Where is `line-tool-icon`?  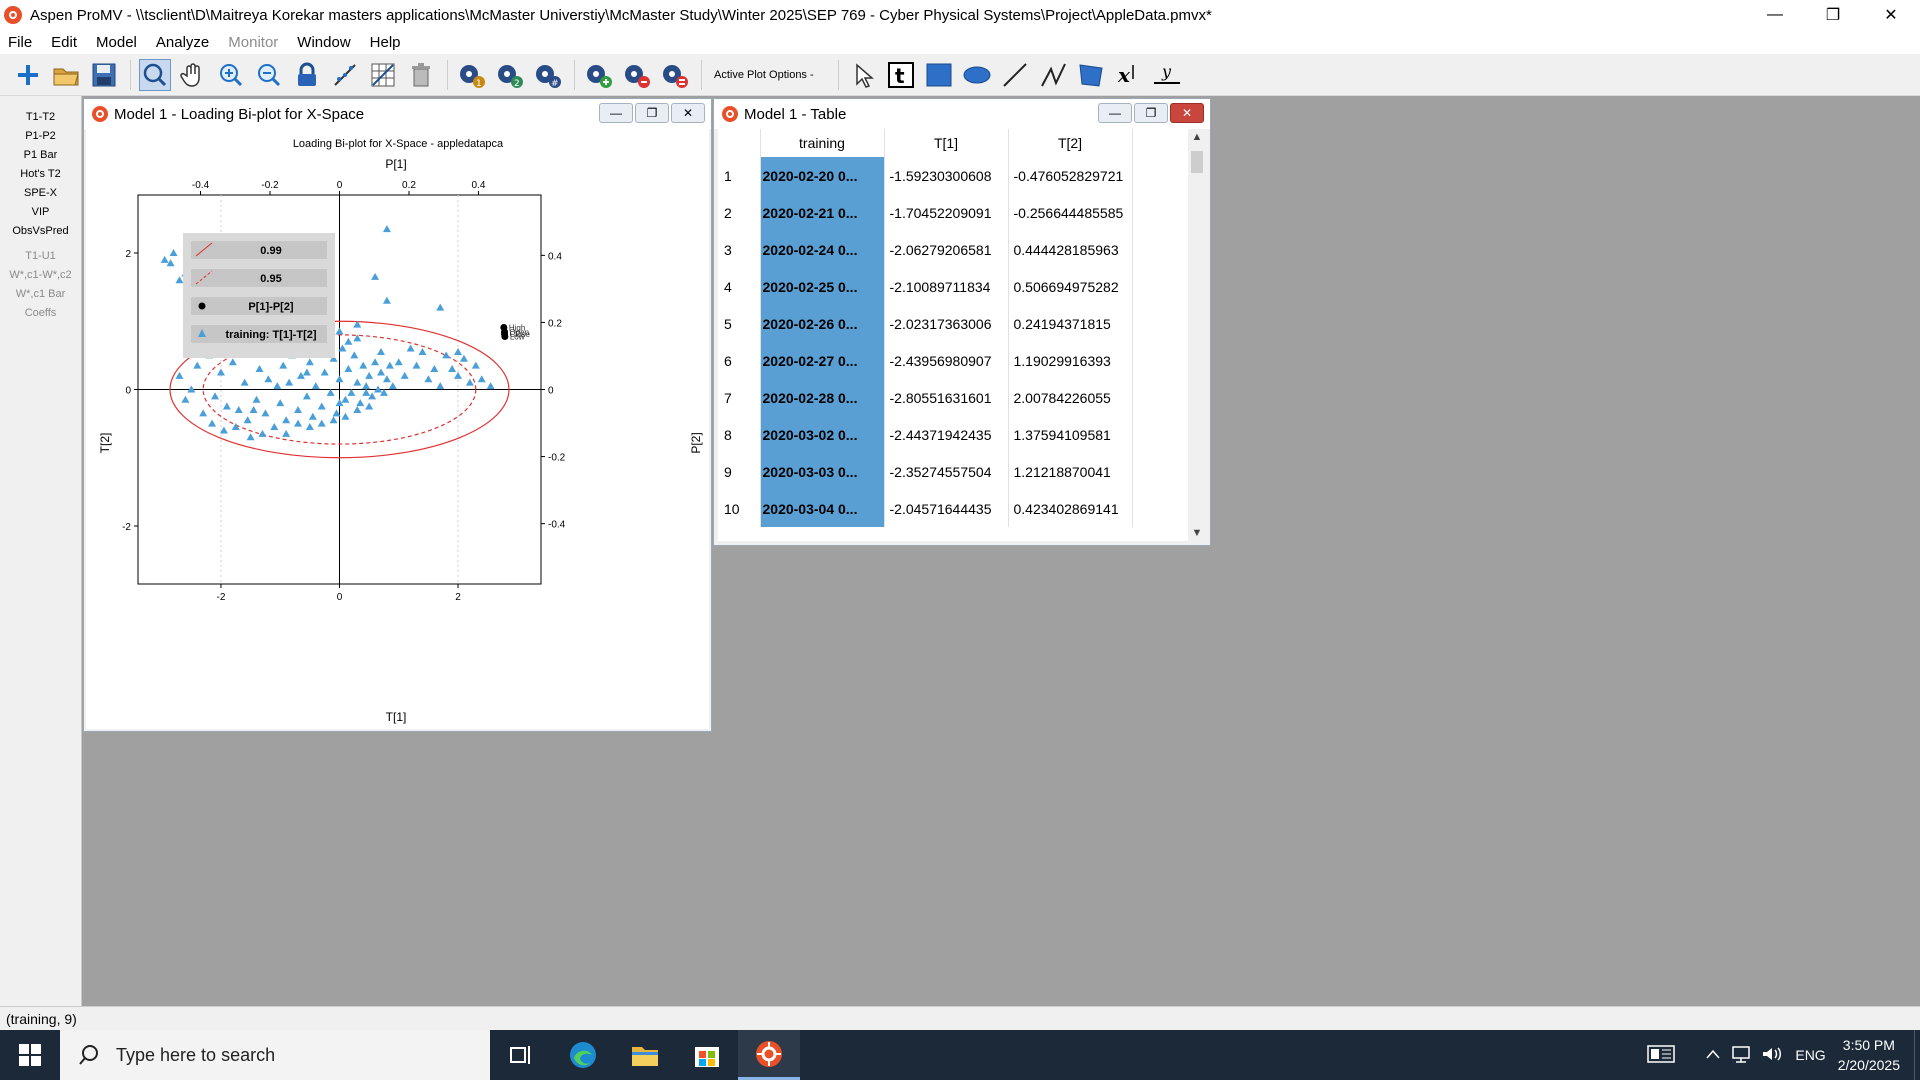
line-tool-icon is located at coordinates (1015, 75).